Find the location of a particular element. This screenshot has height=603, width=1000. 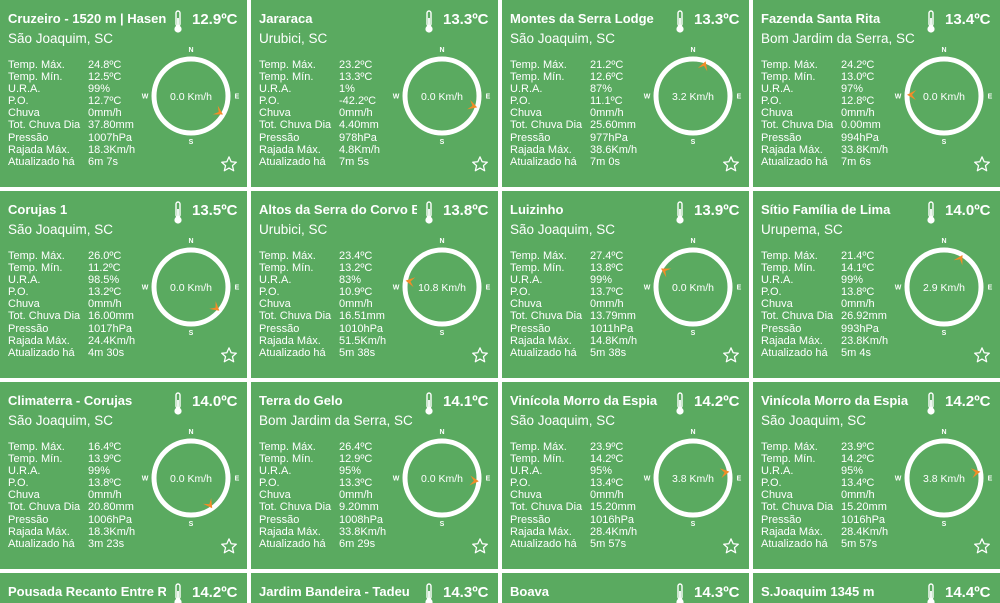

reading-value: 16.4ºC is located at coordinates (105, 447).